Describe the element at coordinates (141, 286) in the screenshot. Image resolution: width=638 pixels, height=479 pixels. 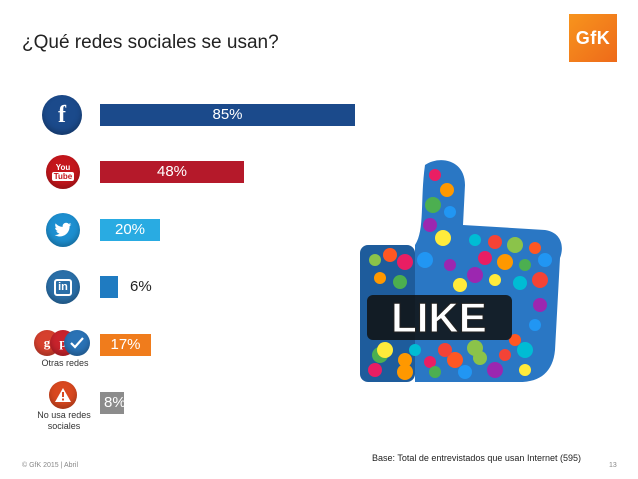
I see `bar-value-label-4: 6%` at that location.